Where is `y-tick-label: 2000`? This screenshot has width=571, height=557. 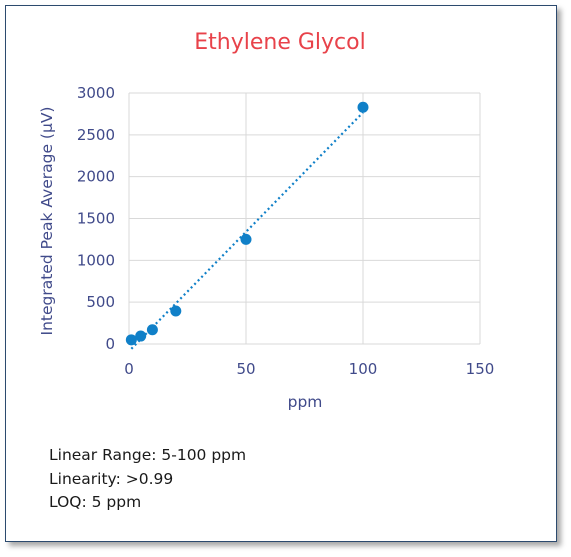
y-tick-label: 2000 is located at coordinates (96, 177).